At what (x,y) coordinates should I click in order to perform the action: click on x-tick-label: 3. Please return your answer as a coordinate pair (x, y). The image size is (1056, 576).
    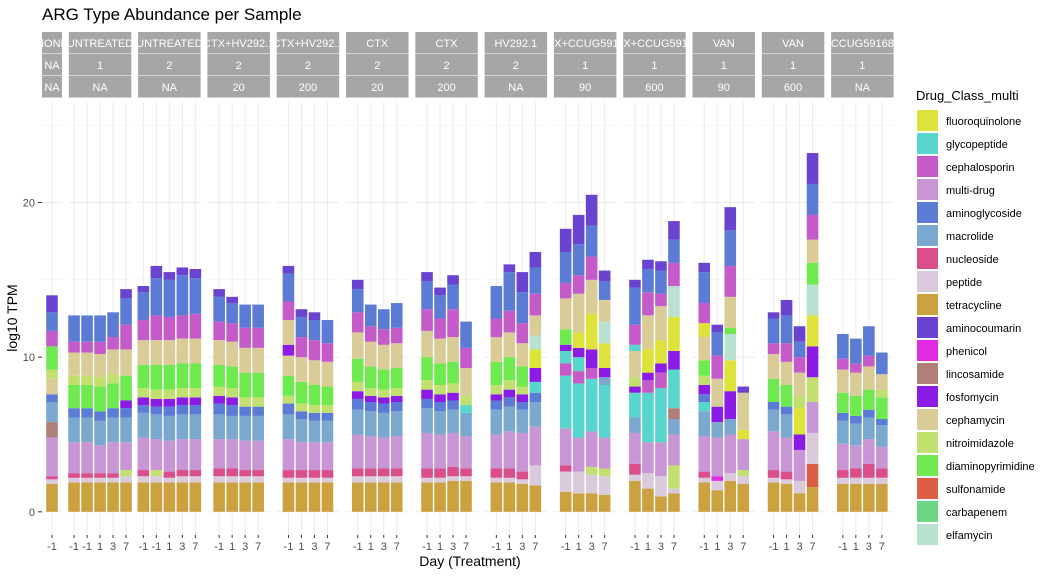
    Looking at the image, I should click on (245, 547).